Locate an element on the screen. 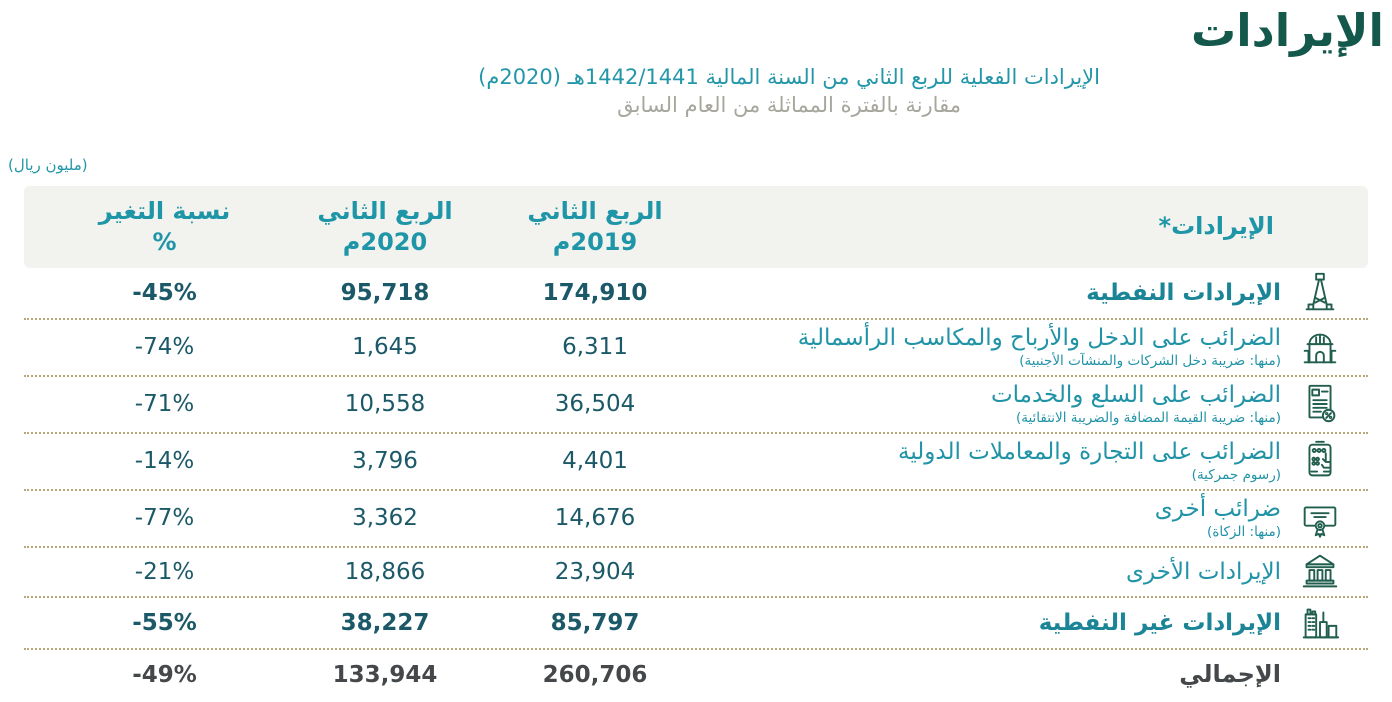  value-q2-2019: 174,910 is located at coordinates (595, 292).